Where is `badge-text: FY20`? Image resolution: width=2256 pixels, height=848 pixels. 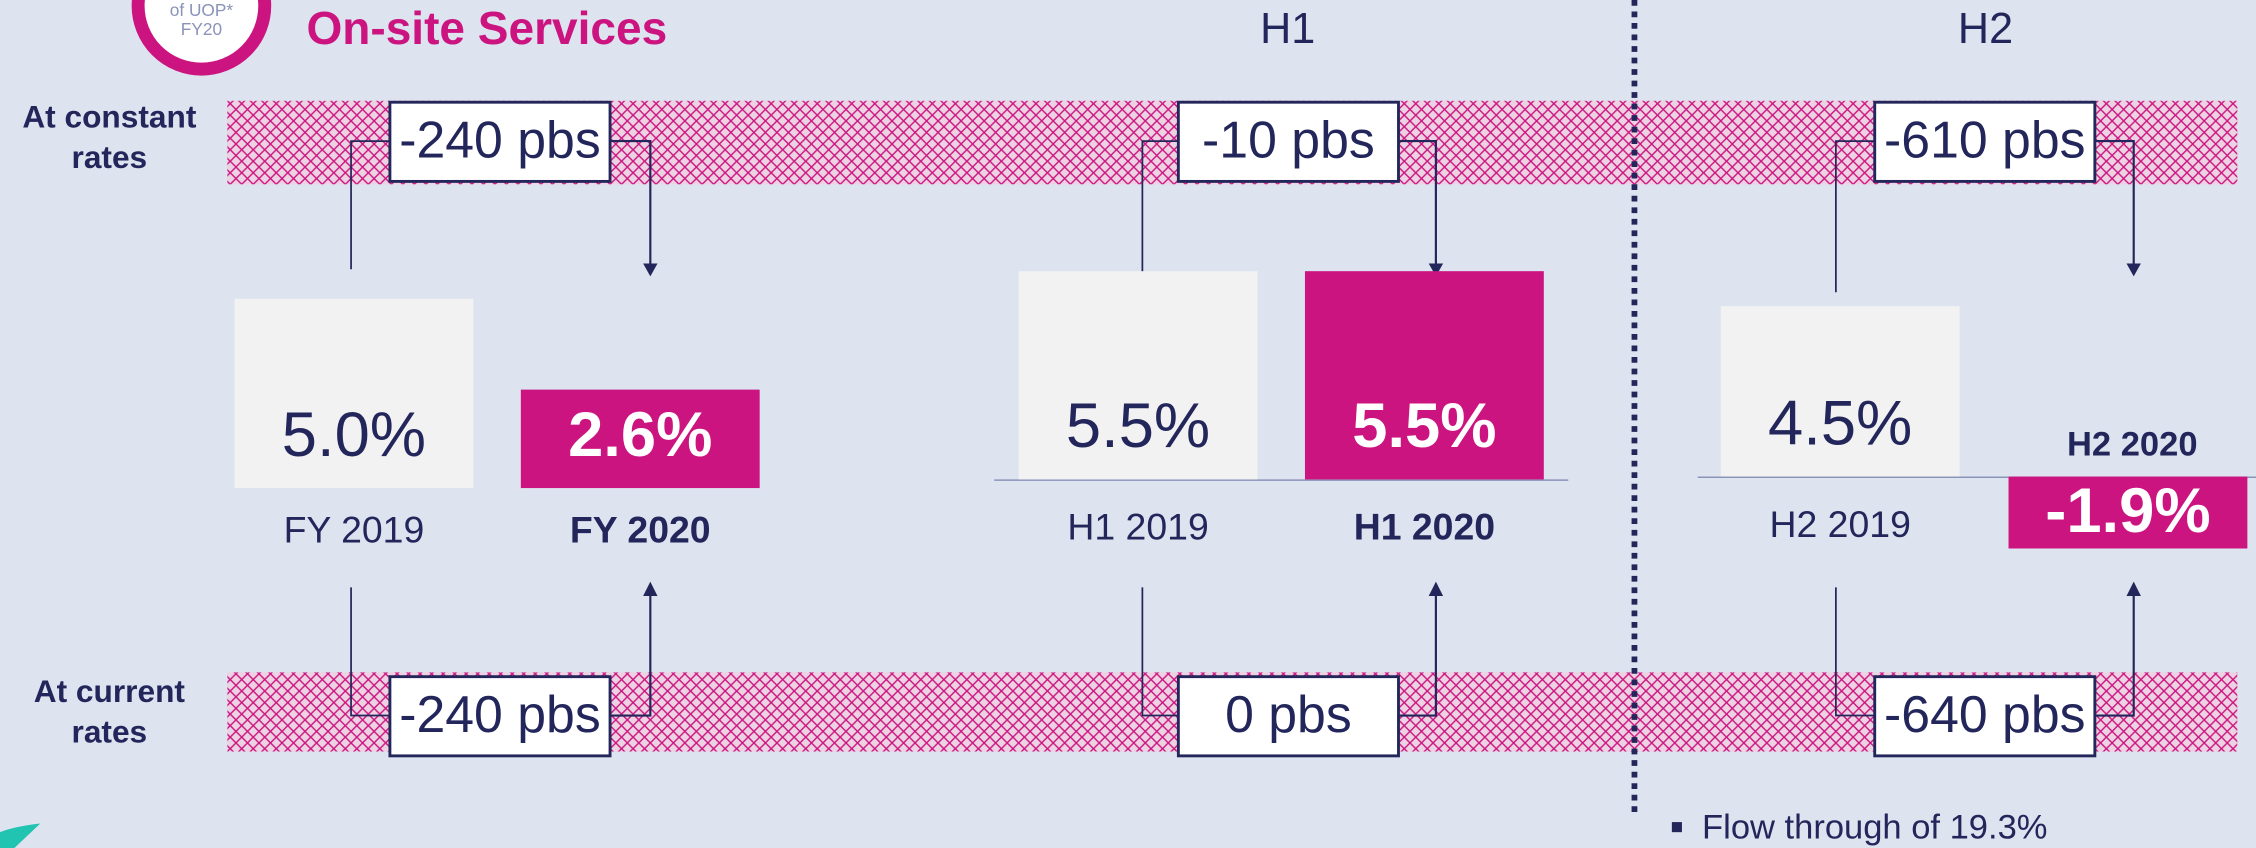
badge-text: FY20 is located at coordinates (201, 29).